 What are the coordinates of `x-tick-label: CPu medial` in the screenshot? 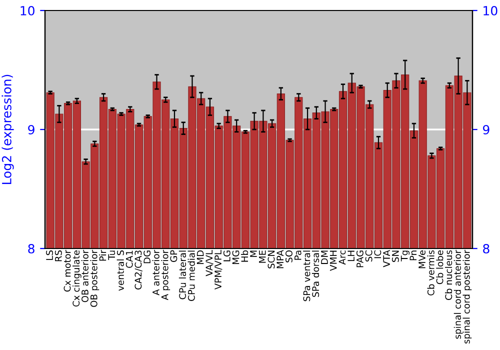 It's located at (191, 275).